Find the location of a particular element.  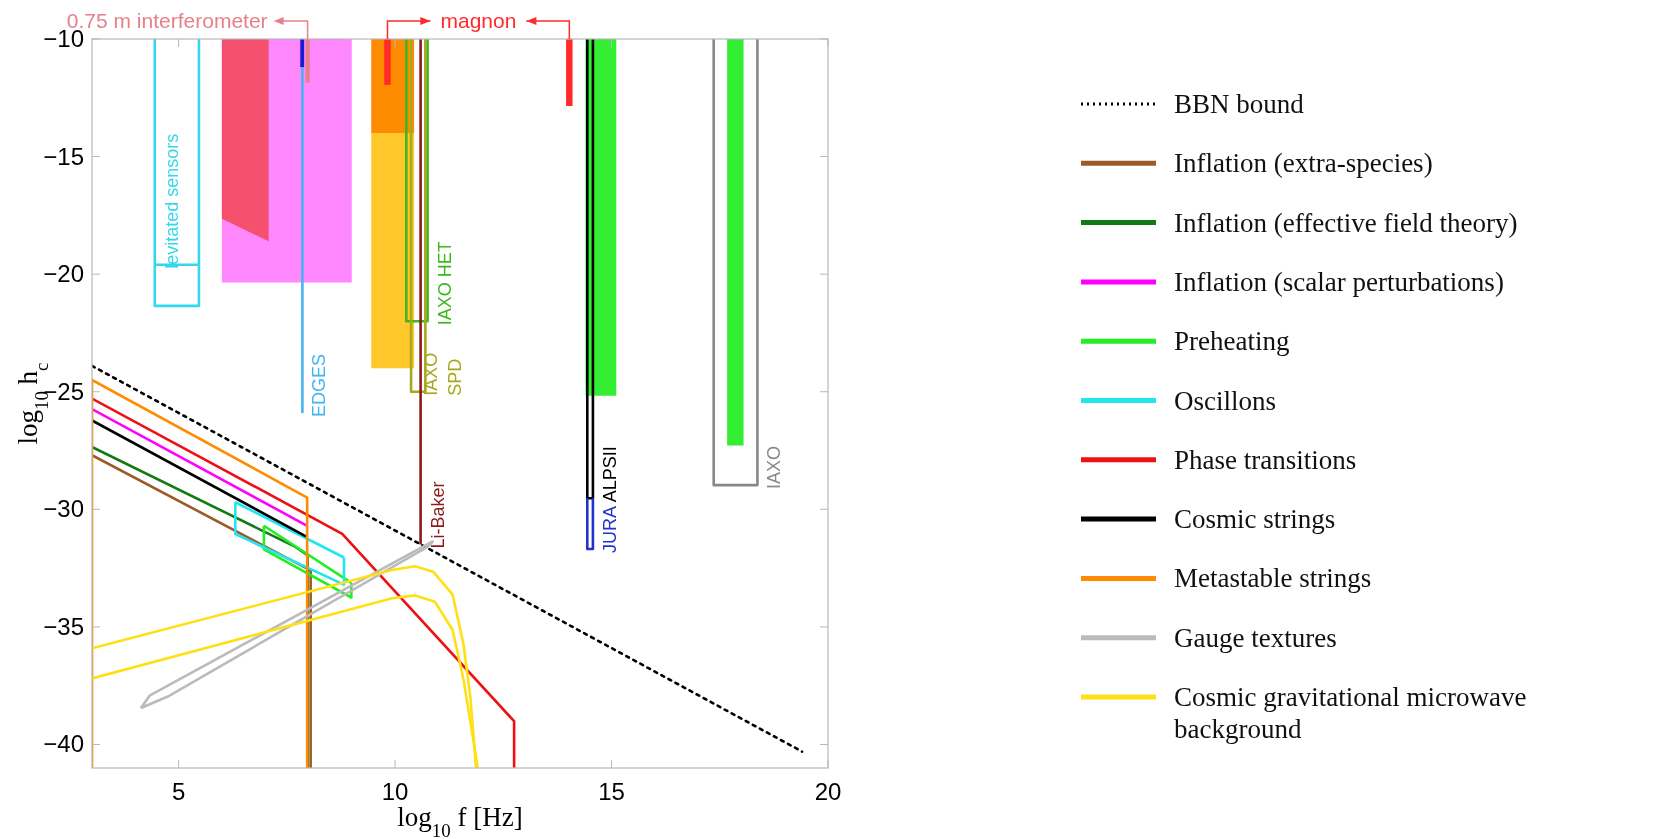

legend-label: Inflation (scalar perturbations) is located at coordinates (1339, 281).